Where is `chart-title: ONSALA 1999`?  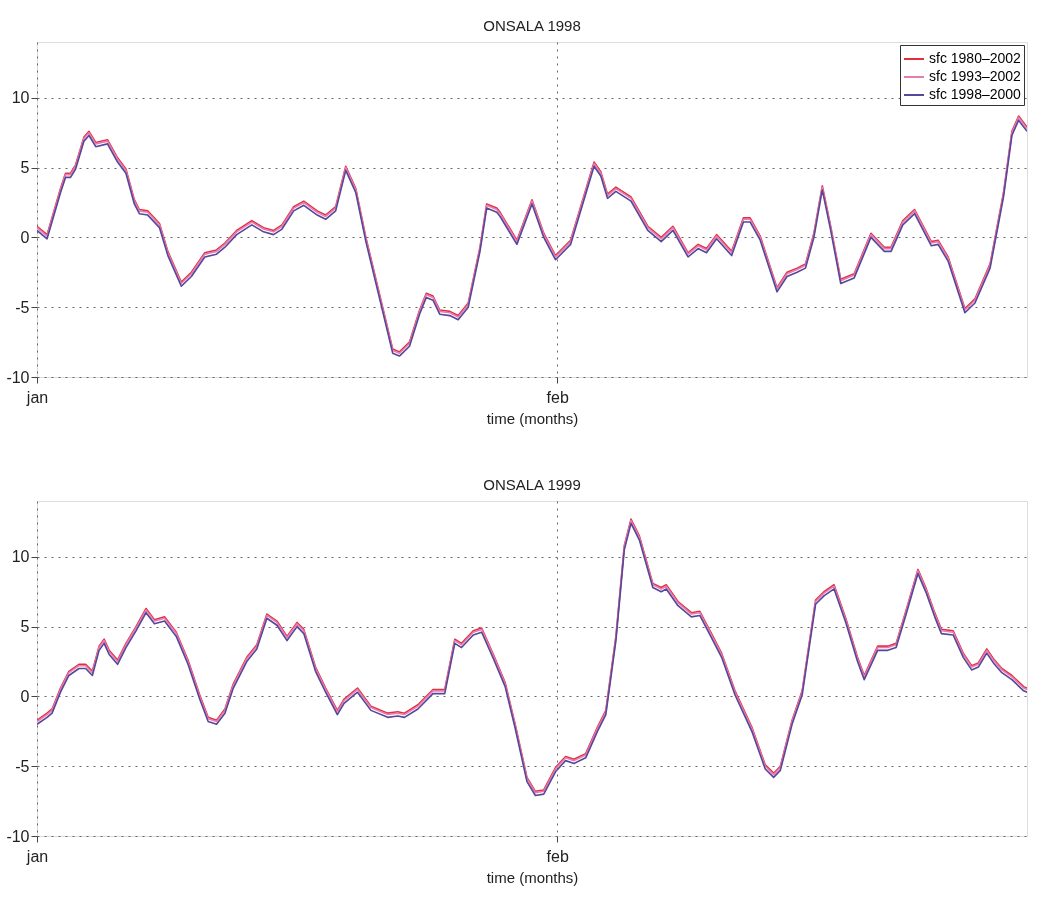
chart-title: ONSALA 1999 is located at coordinates (532, 484).